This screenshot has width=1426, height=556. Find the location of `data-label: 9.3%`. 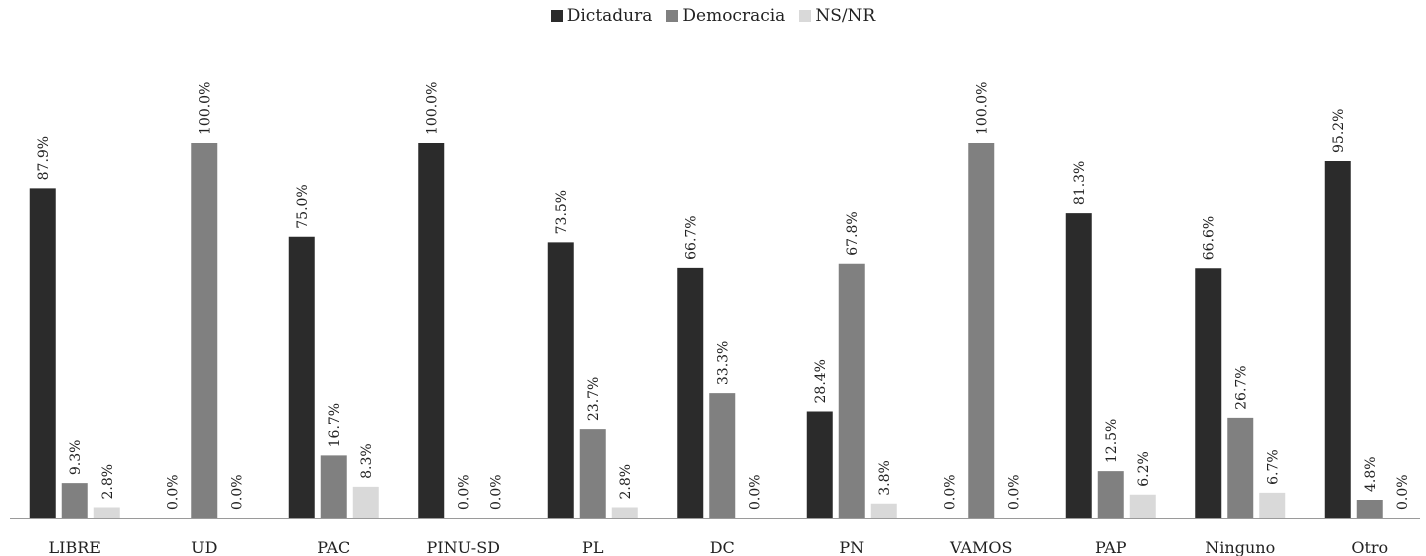

data-label: 9.3% is located at coordinates (76, 458).